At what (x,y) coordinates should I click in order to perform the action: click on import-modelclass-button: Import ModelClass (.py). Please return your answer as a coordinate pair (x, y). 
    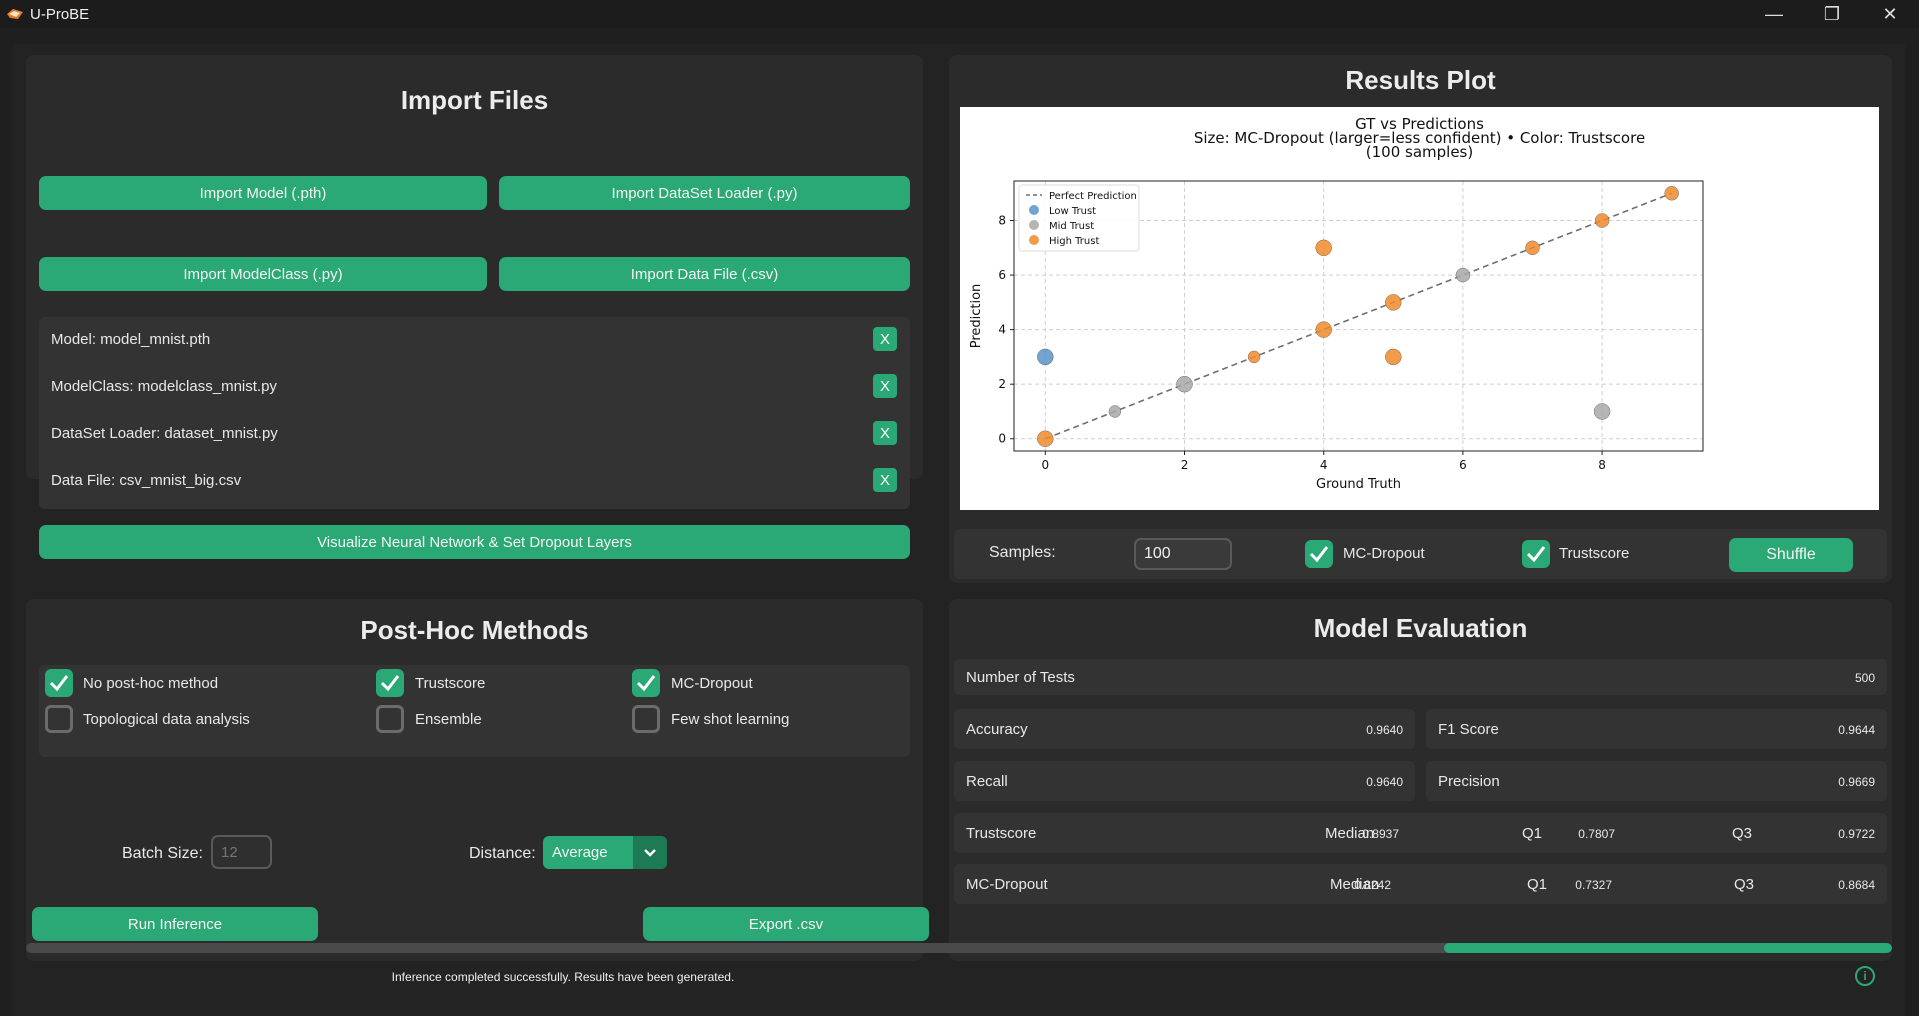
    Looking at the image, I should click on (263, 274).